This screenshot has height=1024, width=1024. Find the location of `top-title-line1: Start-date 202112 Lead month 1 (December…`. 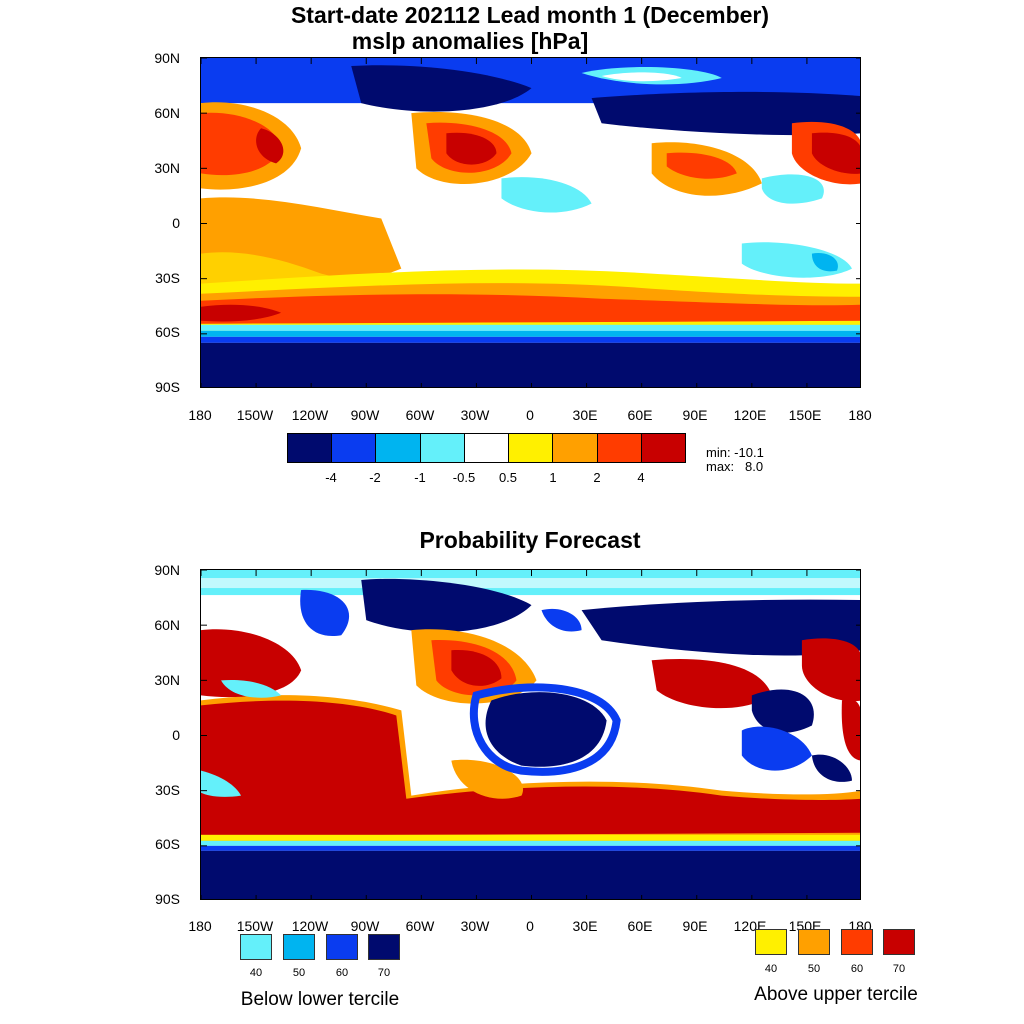

top-title-line1: Start-date 202112 Lead month 1 (December… is located at coordinates (530, 15).